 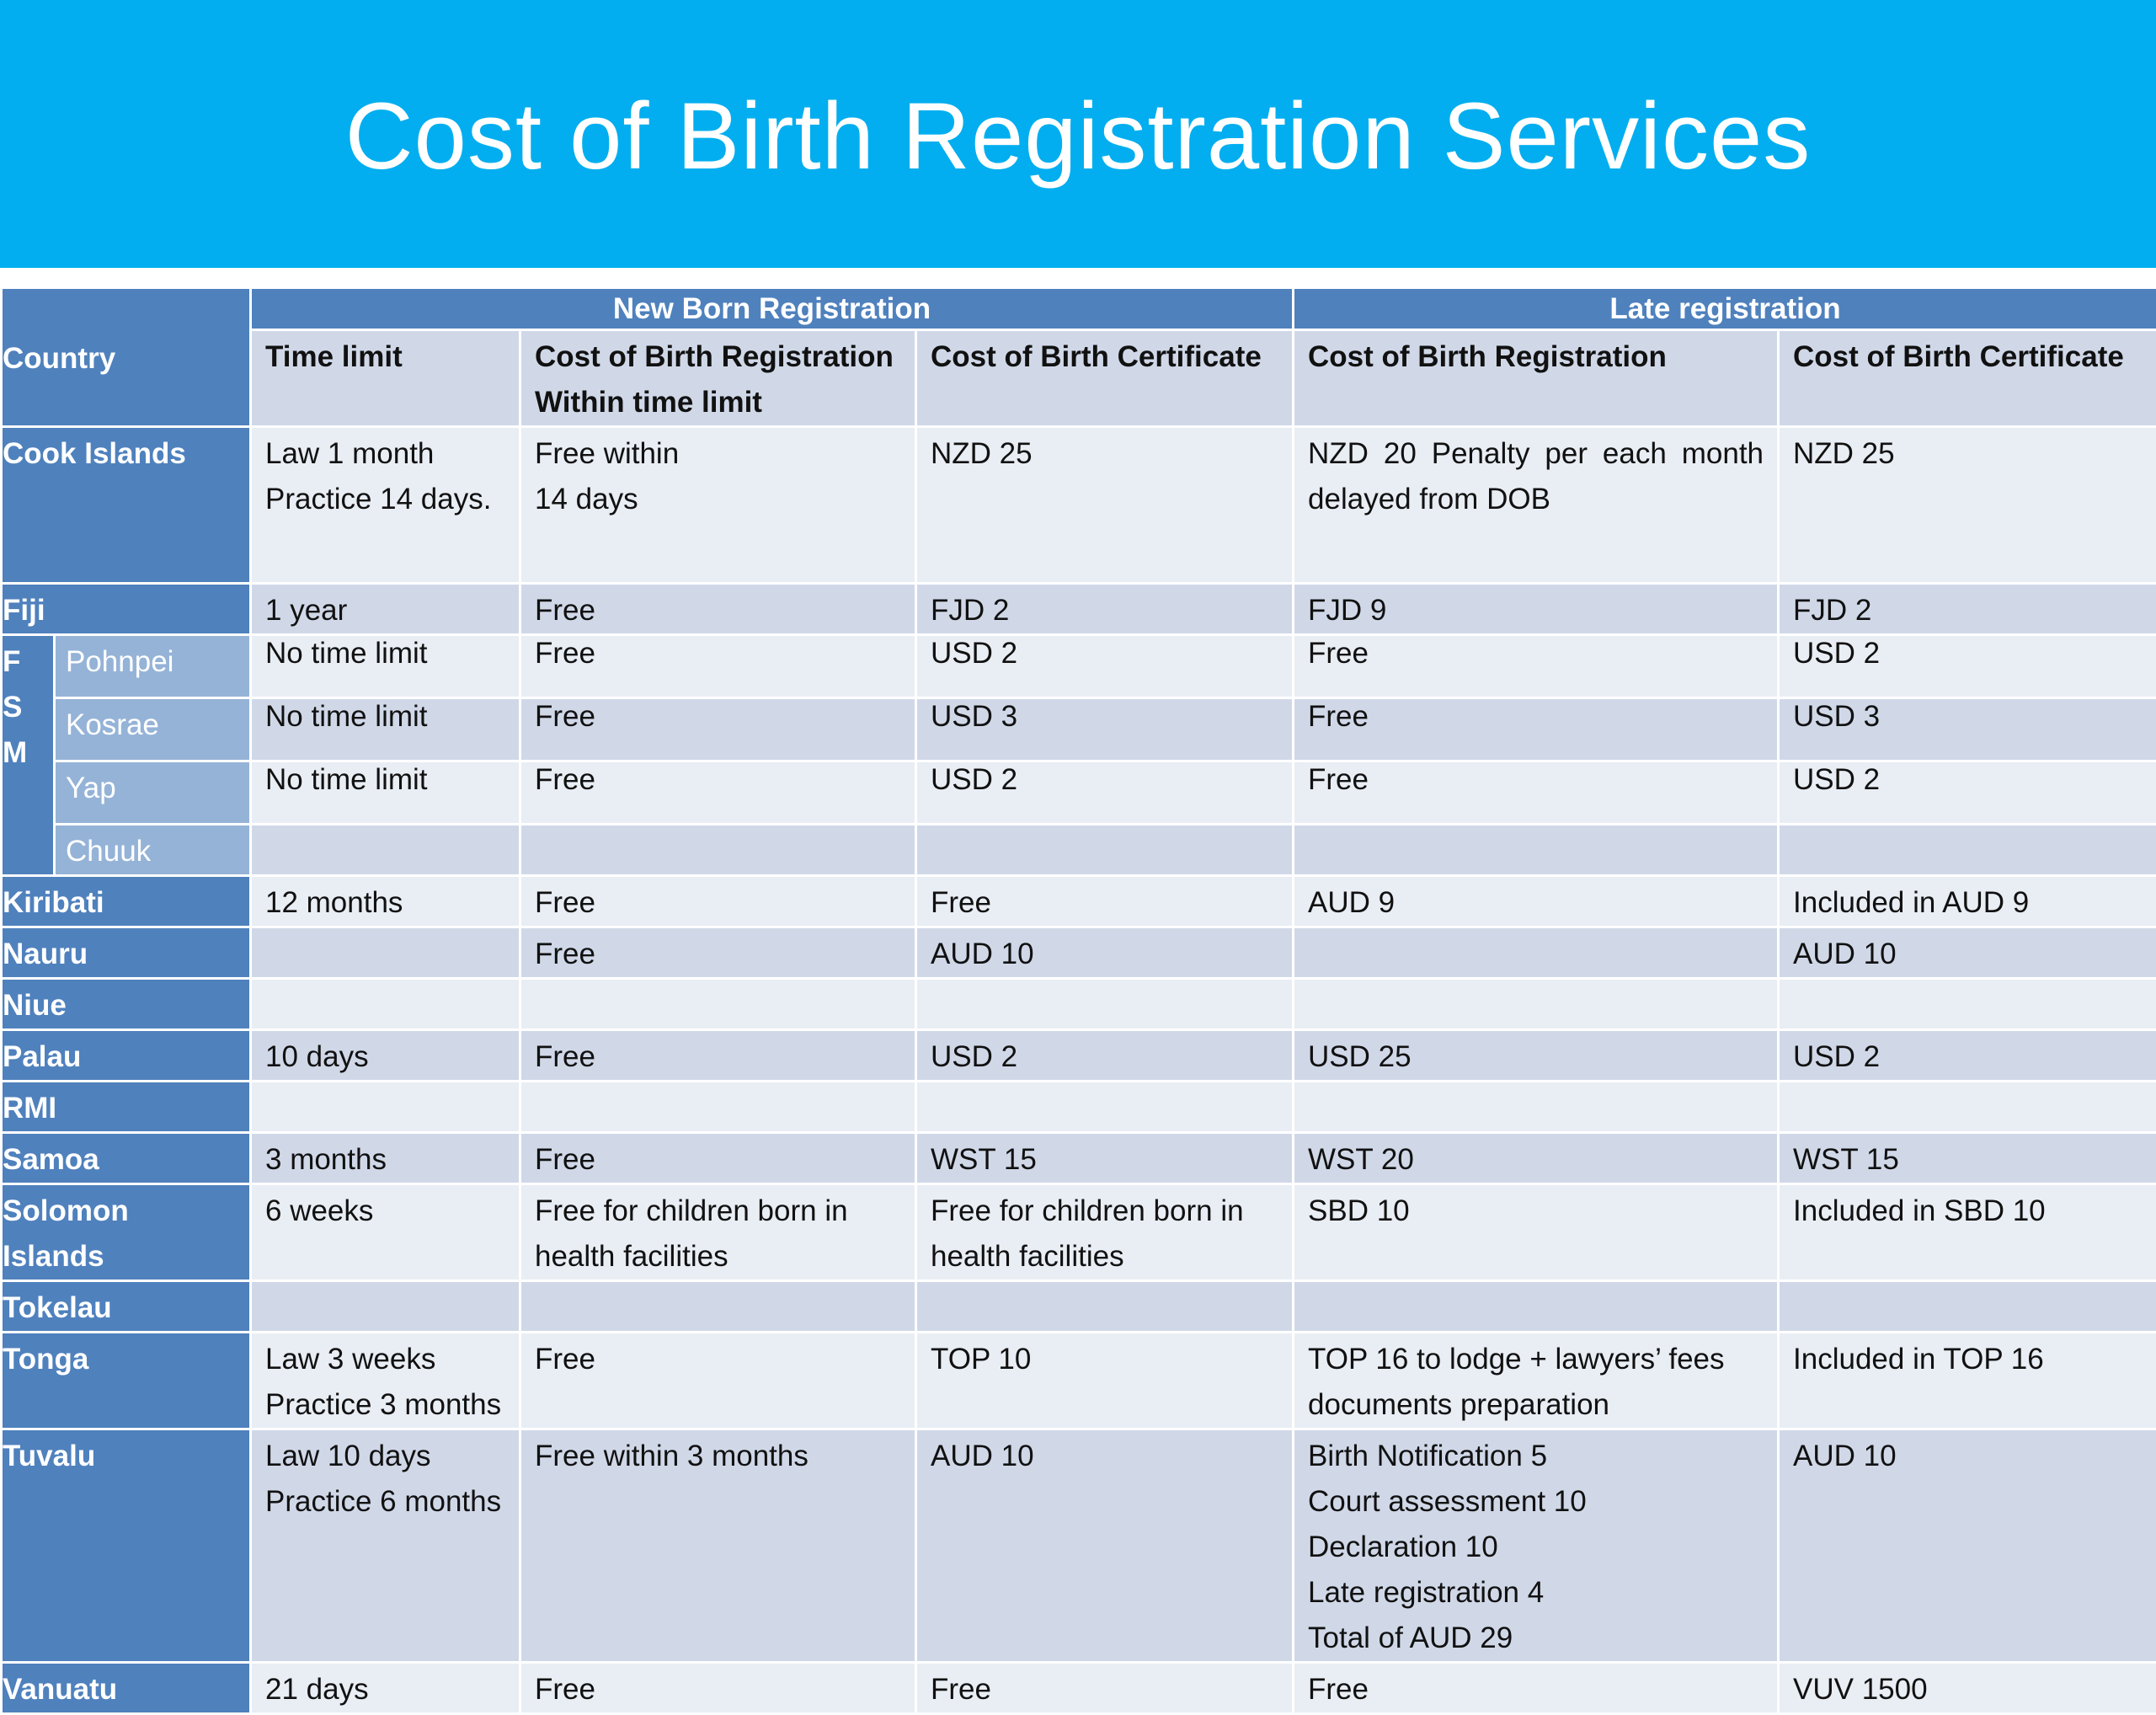 What do you see at coordinates (1967, 1158) in the screenshot?
I see `late-certificate-cost-cell: WST 15` at bounding box center [1967, 1158].